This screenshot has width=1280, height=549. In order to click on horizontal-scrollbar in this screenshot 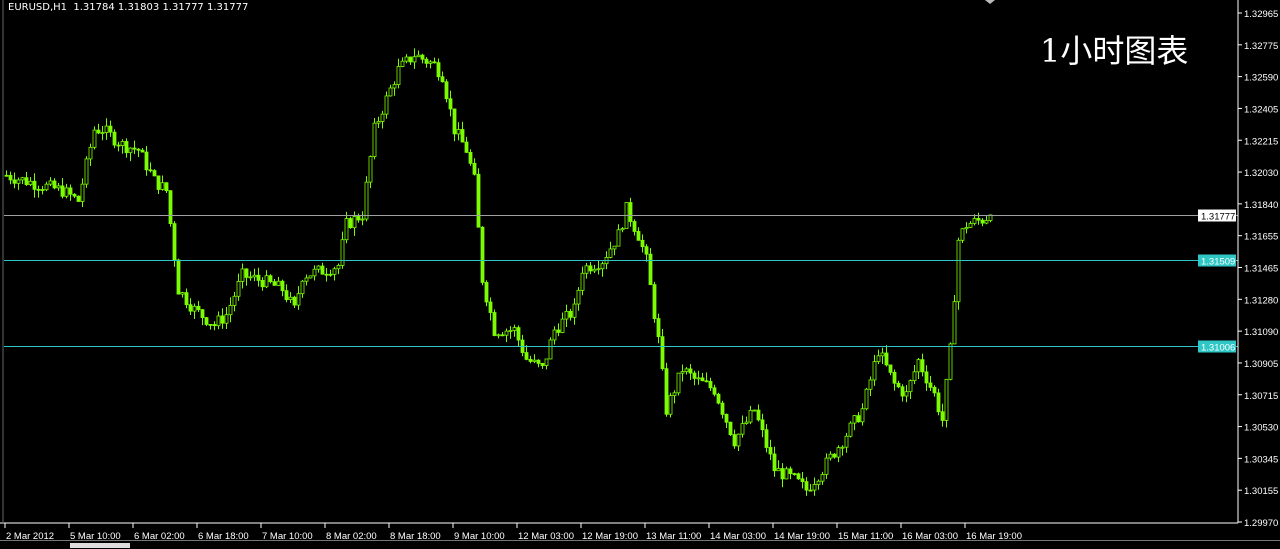, I will do `click(100, 545)`.